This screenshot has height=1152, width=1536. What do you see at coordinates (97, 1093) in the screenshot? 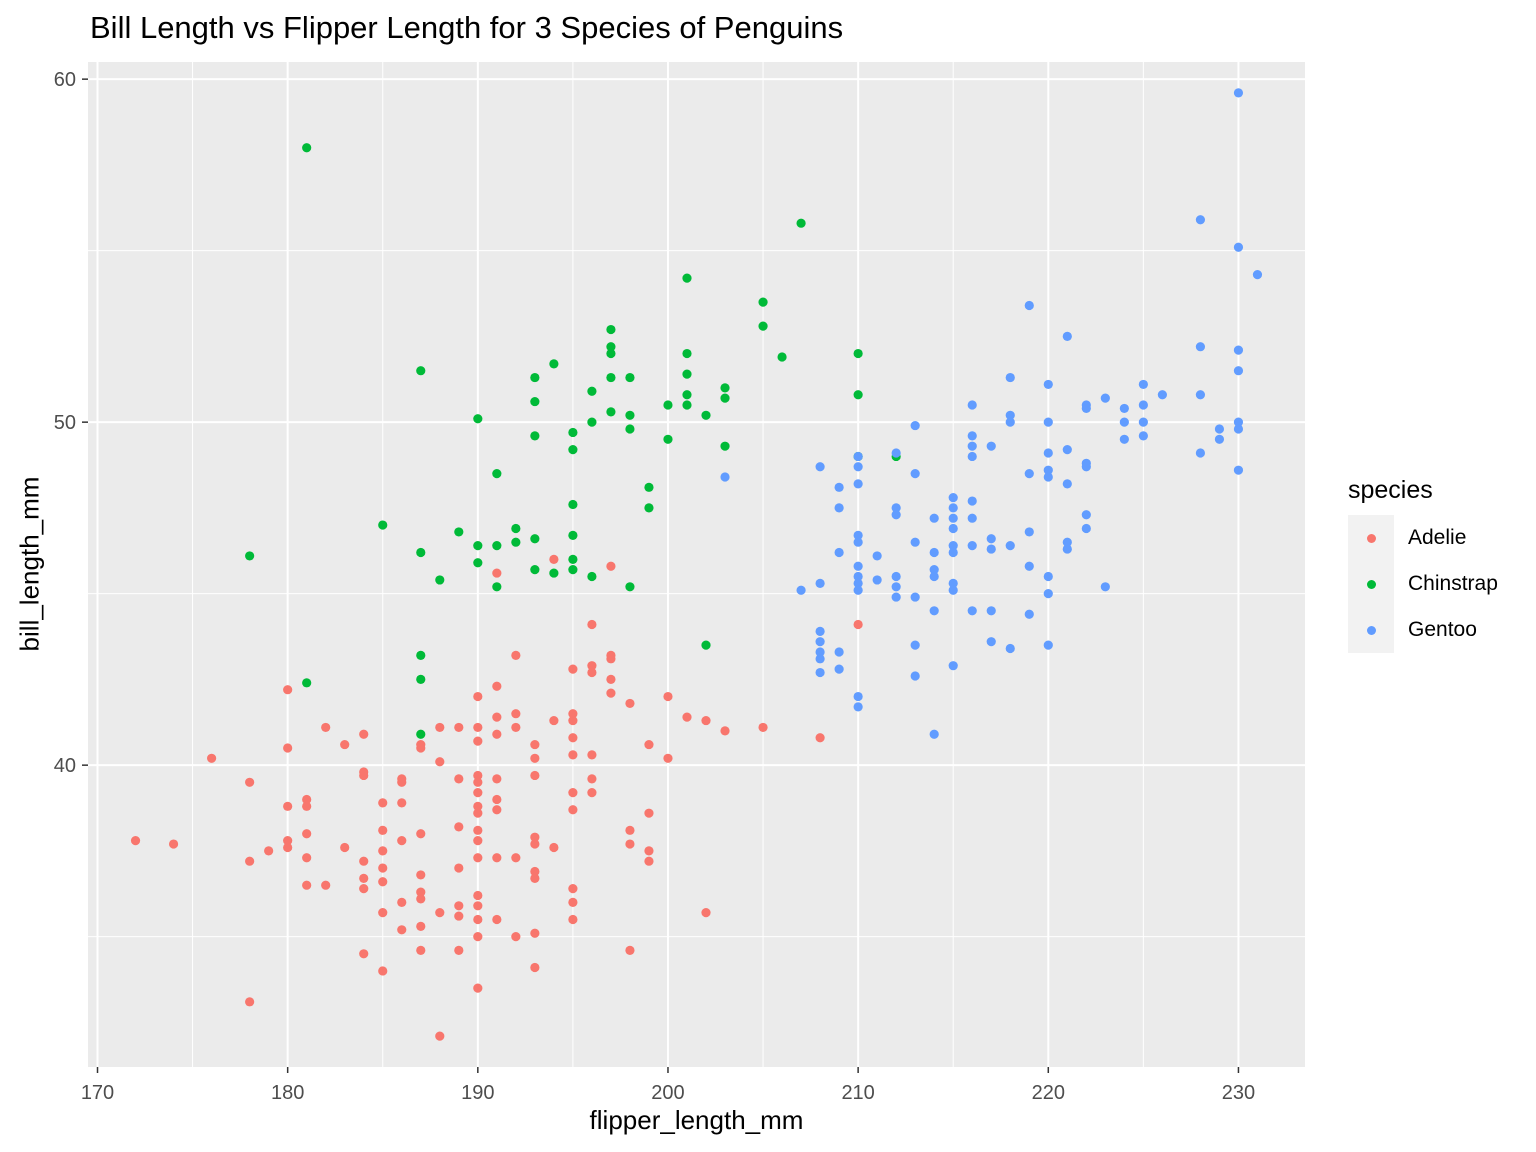
I see `x-tick-label: 170` at bounding box center [97, 1093].